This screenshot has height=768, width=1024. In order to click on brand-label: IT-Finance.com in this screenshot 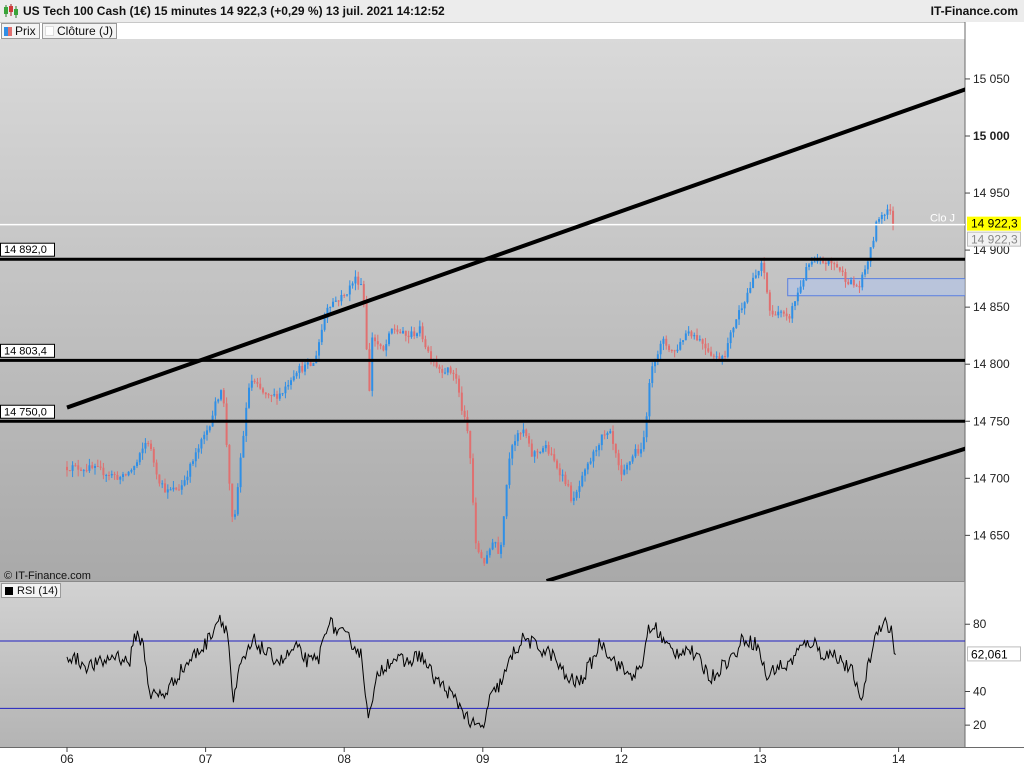, I will do `click(974, 11)`.